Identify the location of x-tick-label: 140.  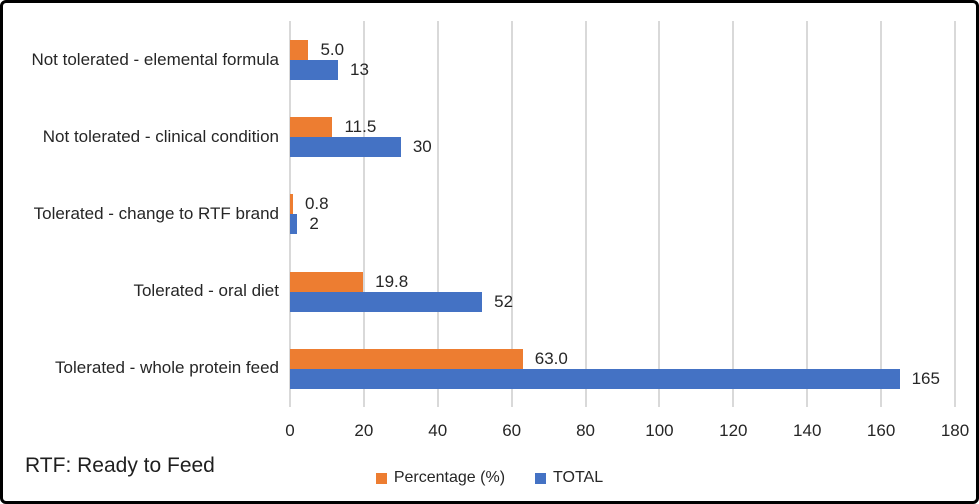
(807, 430).